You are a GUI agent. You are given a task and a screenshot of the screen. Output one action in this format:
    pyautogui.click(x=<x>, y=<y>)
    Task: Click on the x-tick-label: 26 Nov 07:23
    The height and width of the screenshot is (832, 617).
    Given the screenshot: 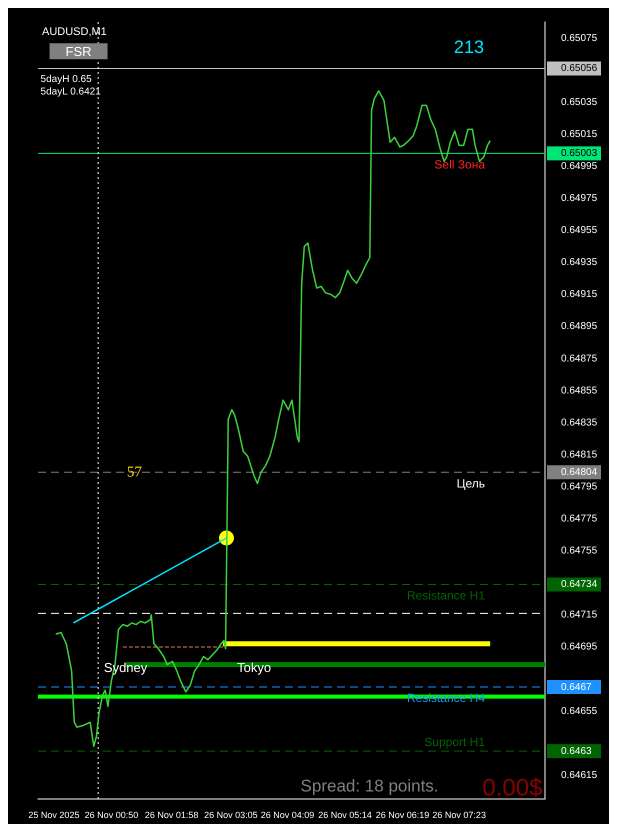 What is the action you would take?
    pyautogui.click(x=459, y=815)
    